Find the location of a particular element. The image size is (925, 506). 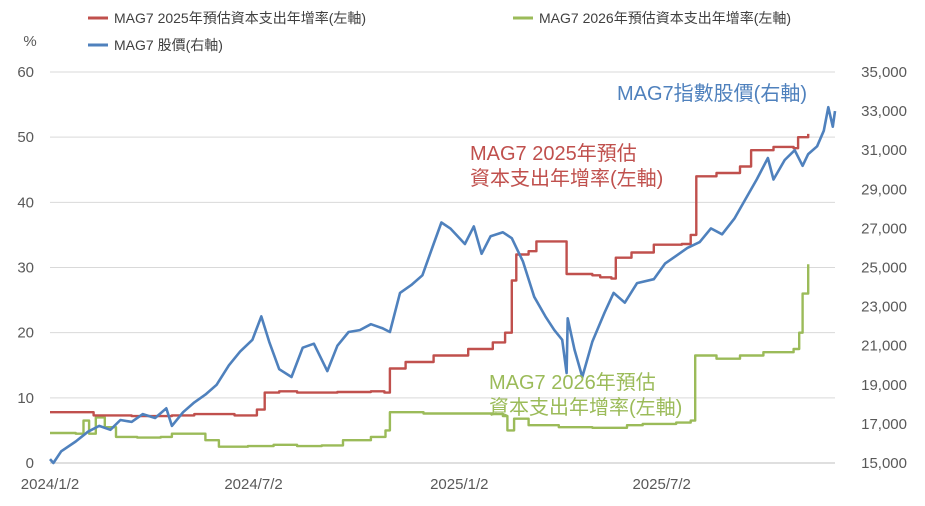

x-axis-tick-label: 2025/1/2 is located at coordinates (459, 484).